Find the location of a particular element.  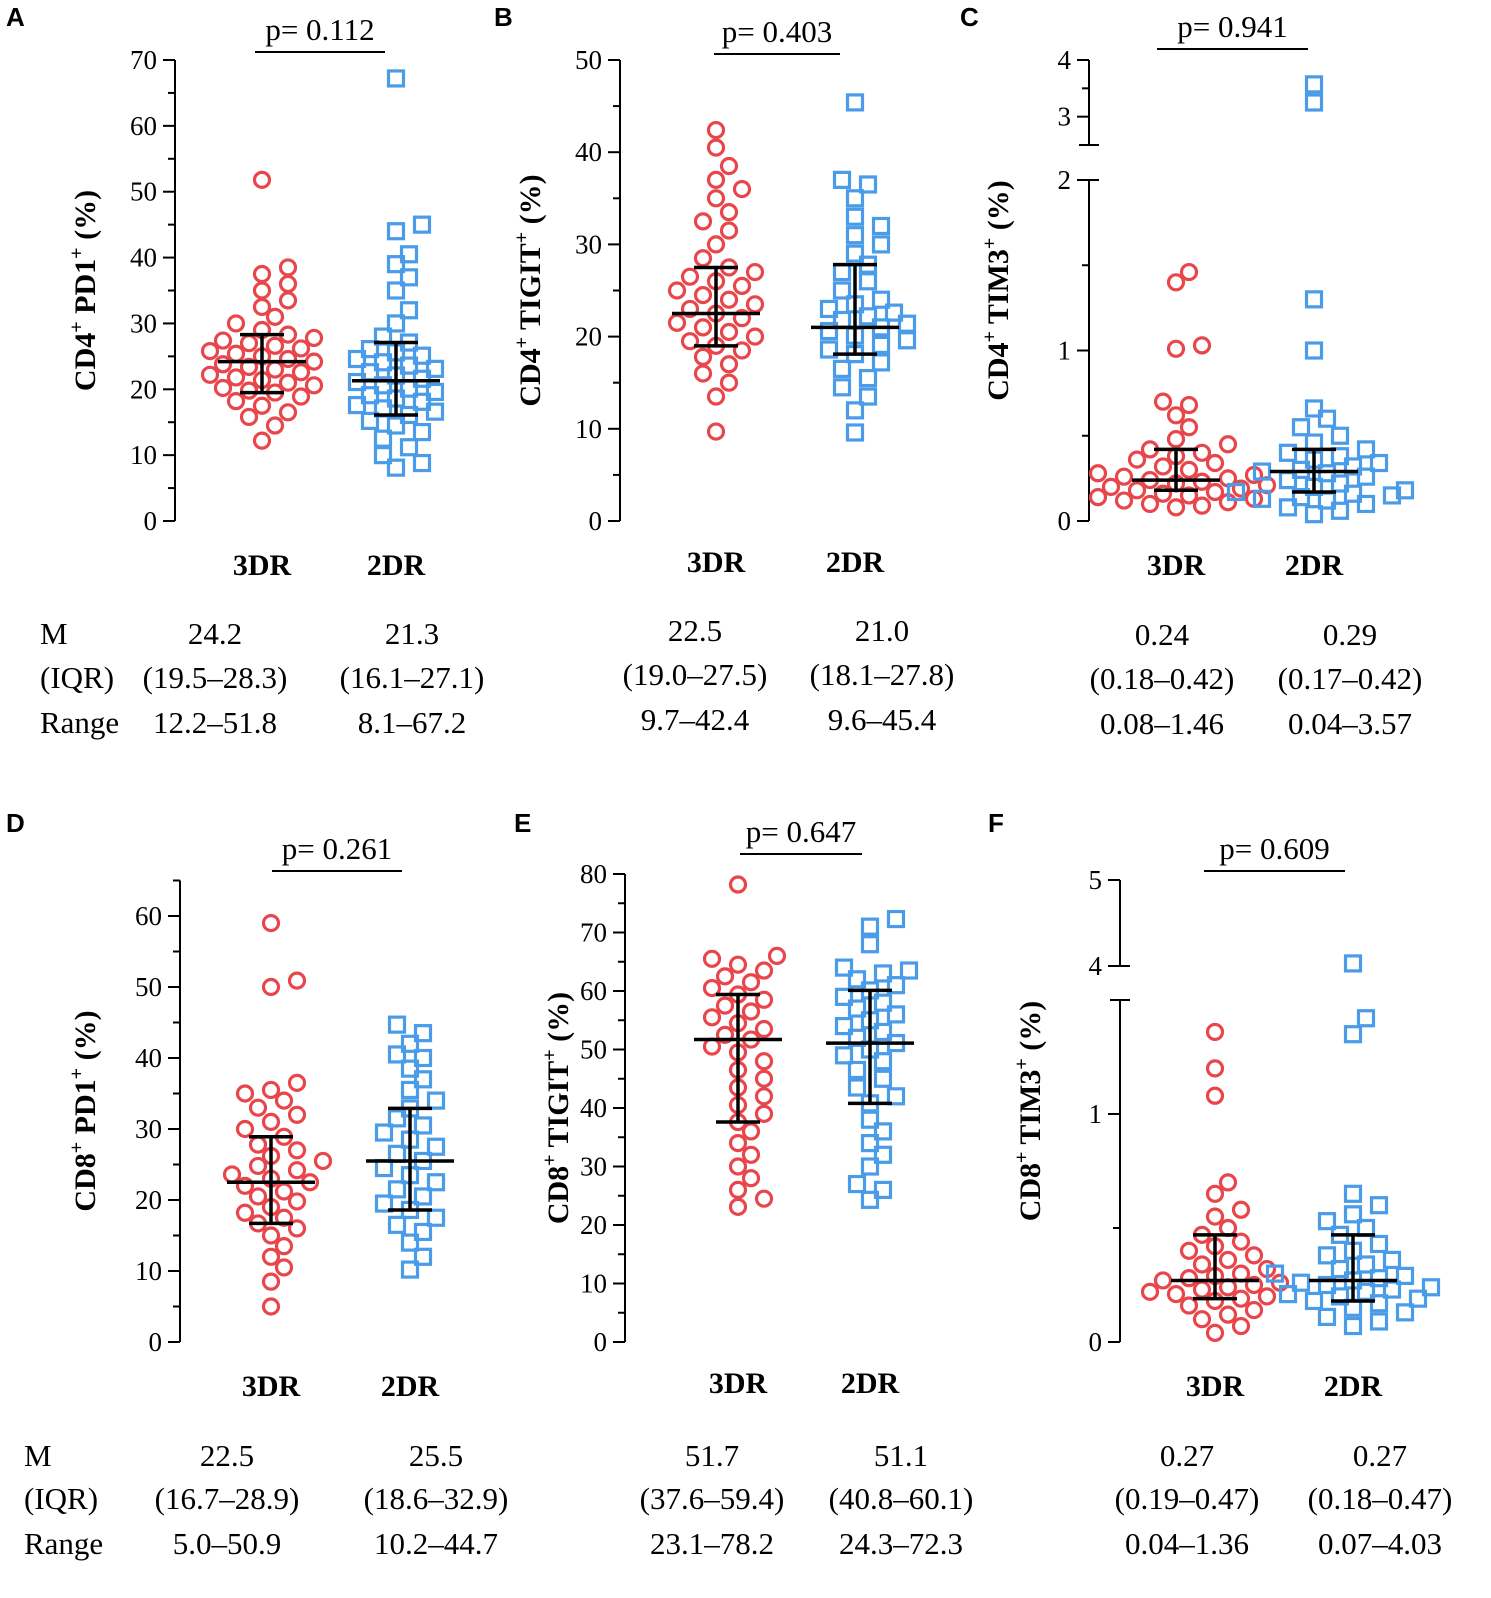

median-value: 25.5 is located at coordinates (436, 1455).